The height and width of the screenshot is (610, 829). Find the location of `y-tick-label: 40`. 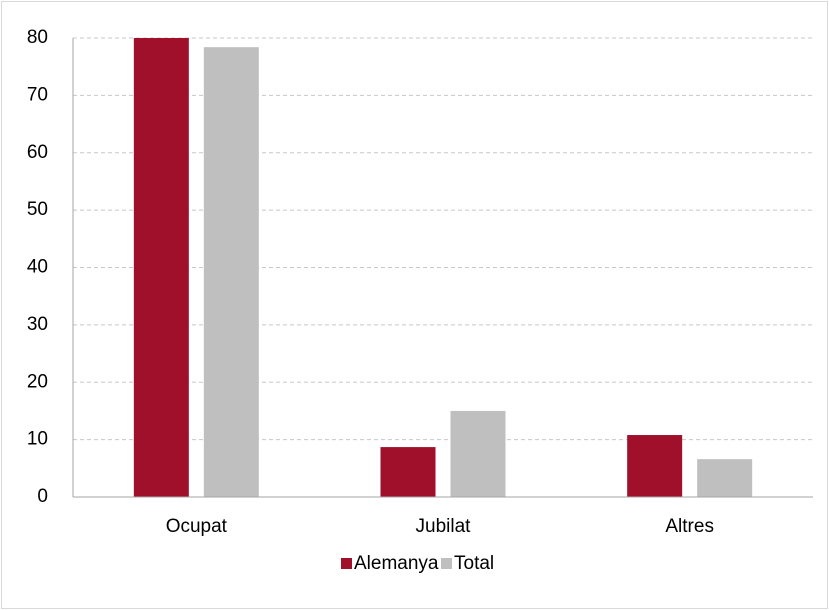

y-tick-label: 40 is located at coordinates (37, 267).